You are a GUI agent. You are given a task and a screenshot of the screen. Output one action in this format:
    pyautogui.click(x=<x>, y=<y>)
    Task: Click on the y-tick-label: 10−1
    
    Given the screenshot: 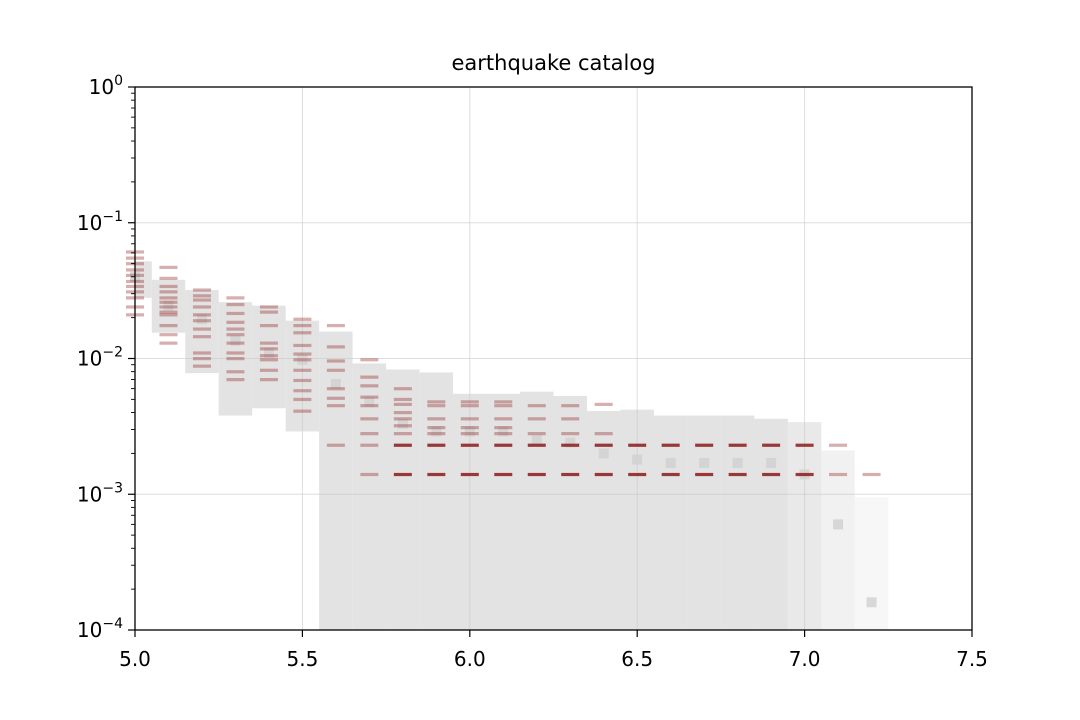 What is the action you would take?
    pyautogui.click(x=100, y=222)
    